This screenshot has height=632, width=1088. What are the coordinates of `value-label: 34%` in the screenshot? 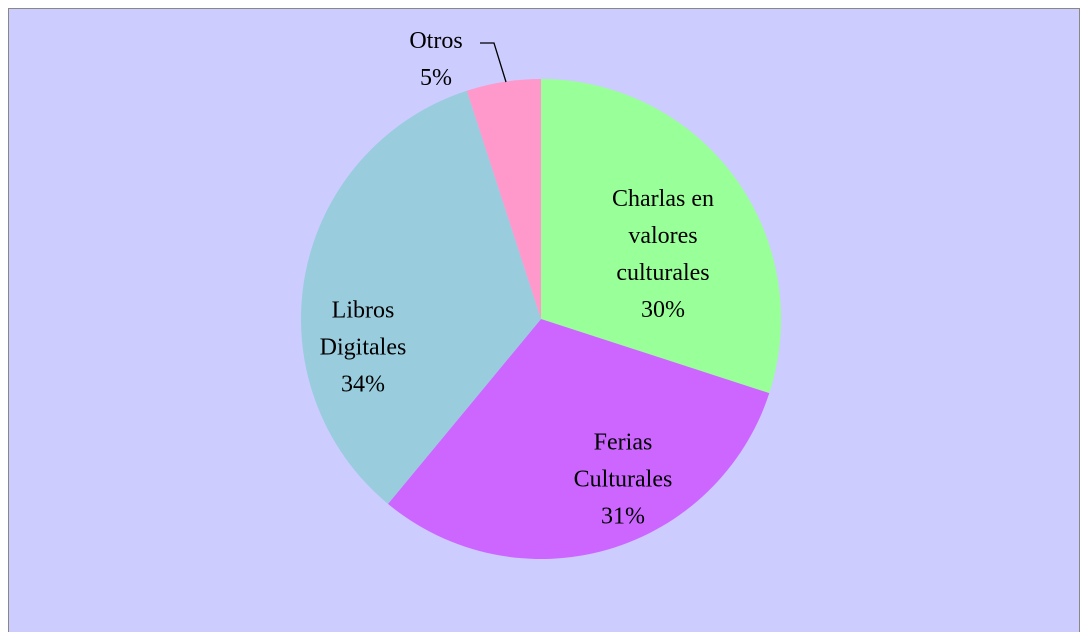 It's located at (363, 384).